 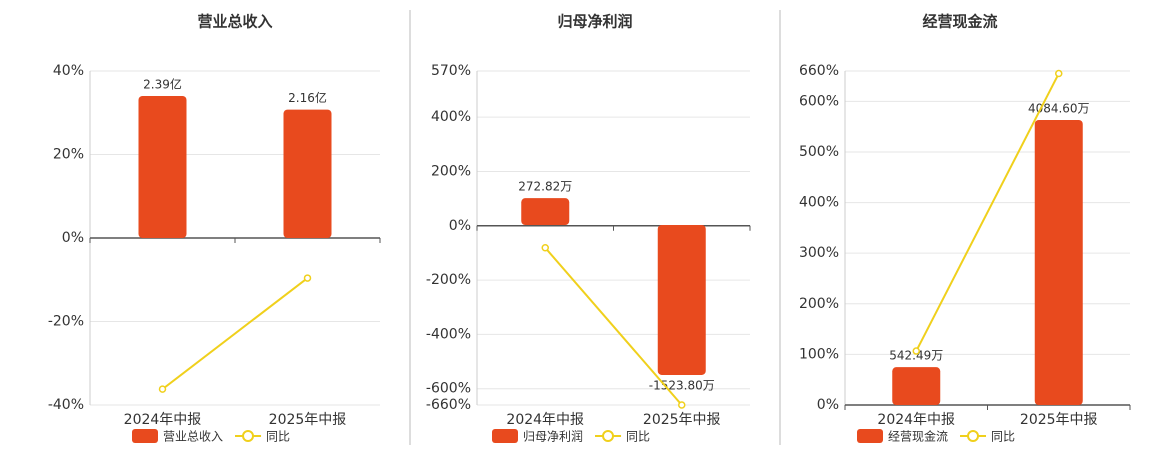 What do you see at coordinates (451, 71) in the screenshot?
I see `y-tick-label: 570%` at bounding box center [451, 71].